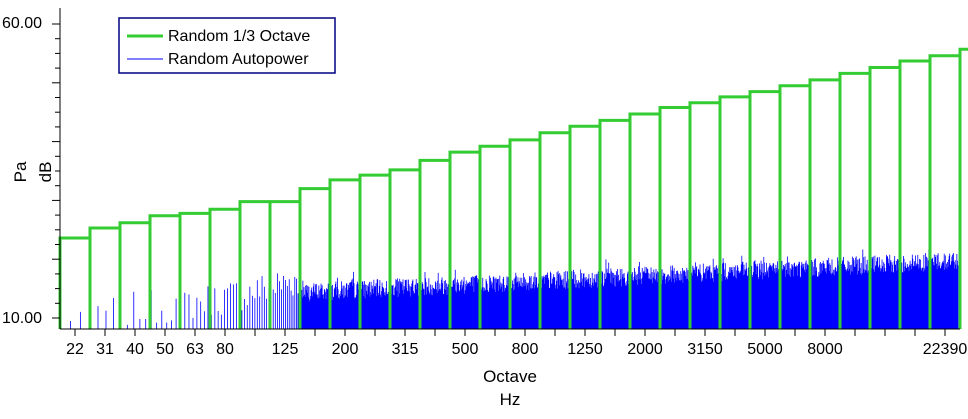  What do you see at coordinates (510, 399) in the screenshot?
I see `x-axis-unit: Hz` at bounding box center [510, 399].